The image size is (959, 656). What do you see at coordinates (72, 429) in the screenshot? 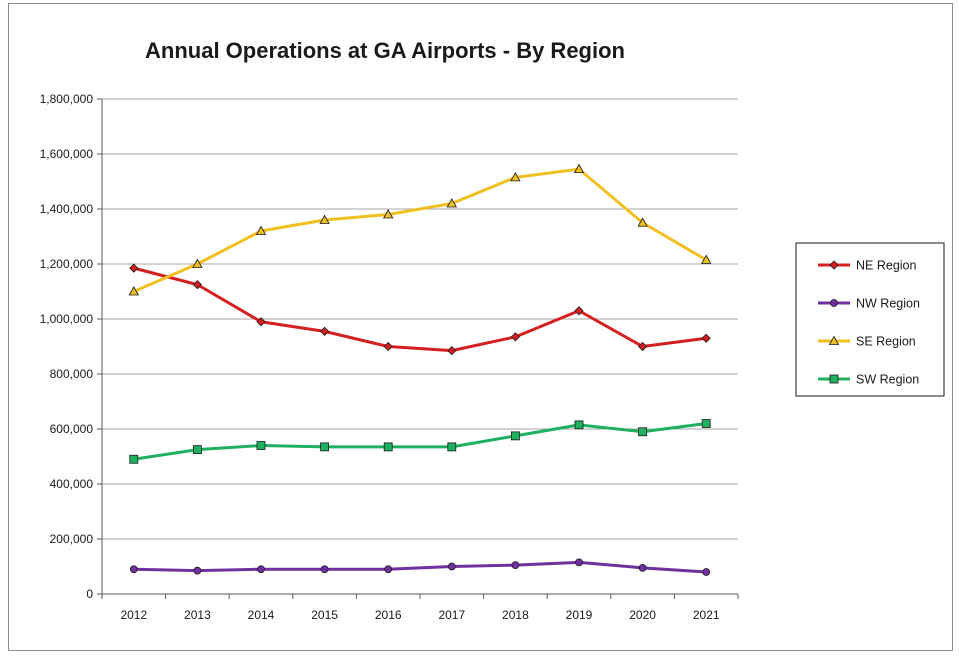
I see `y-tick-label: 600,000` at bounding box center [72, 429].